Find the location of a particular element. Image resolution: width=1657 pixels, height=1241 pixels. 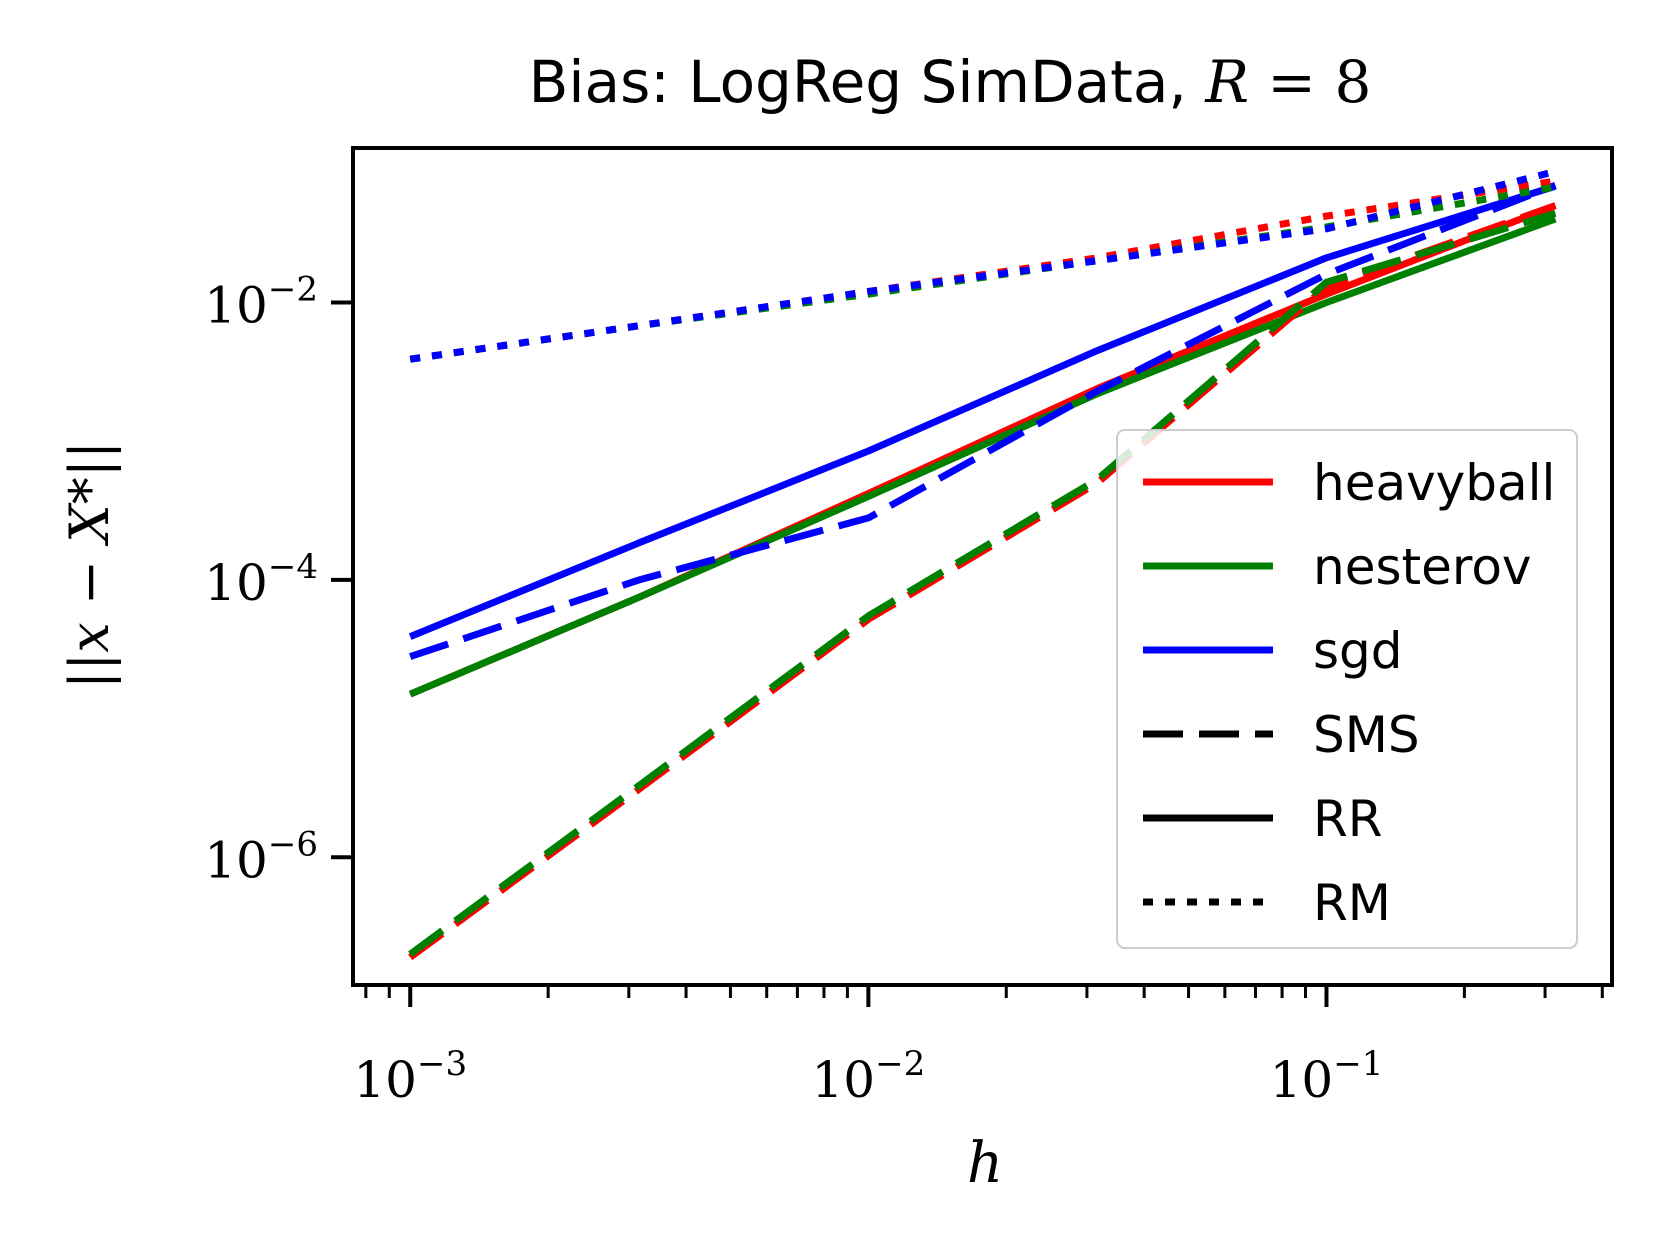

x-tick-label: 10⁻³ is located at coordinates (410, 1076).